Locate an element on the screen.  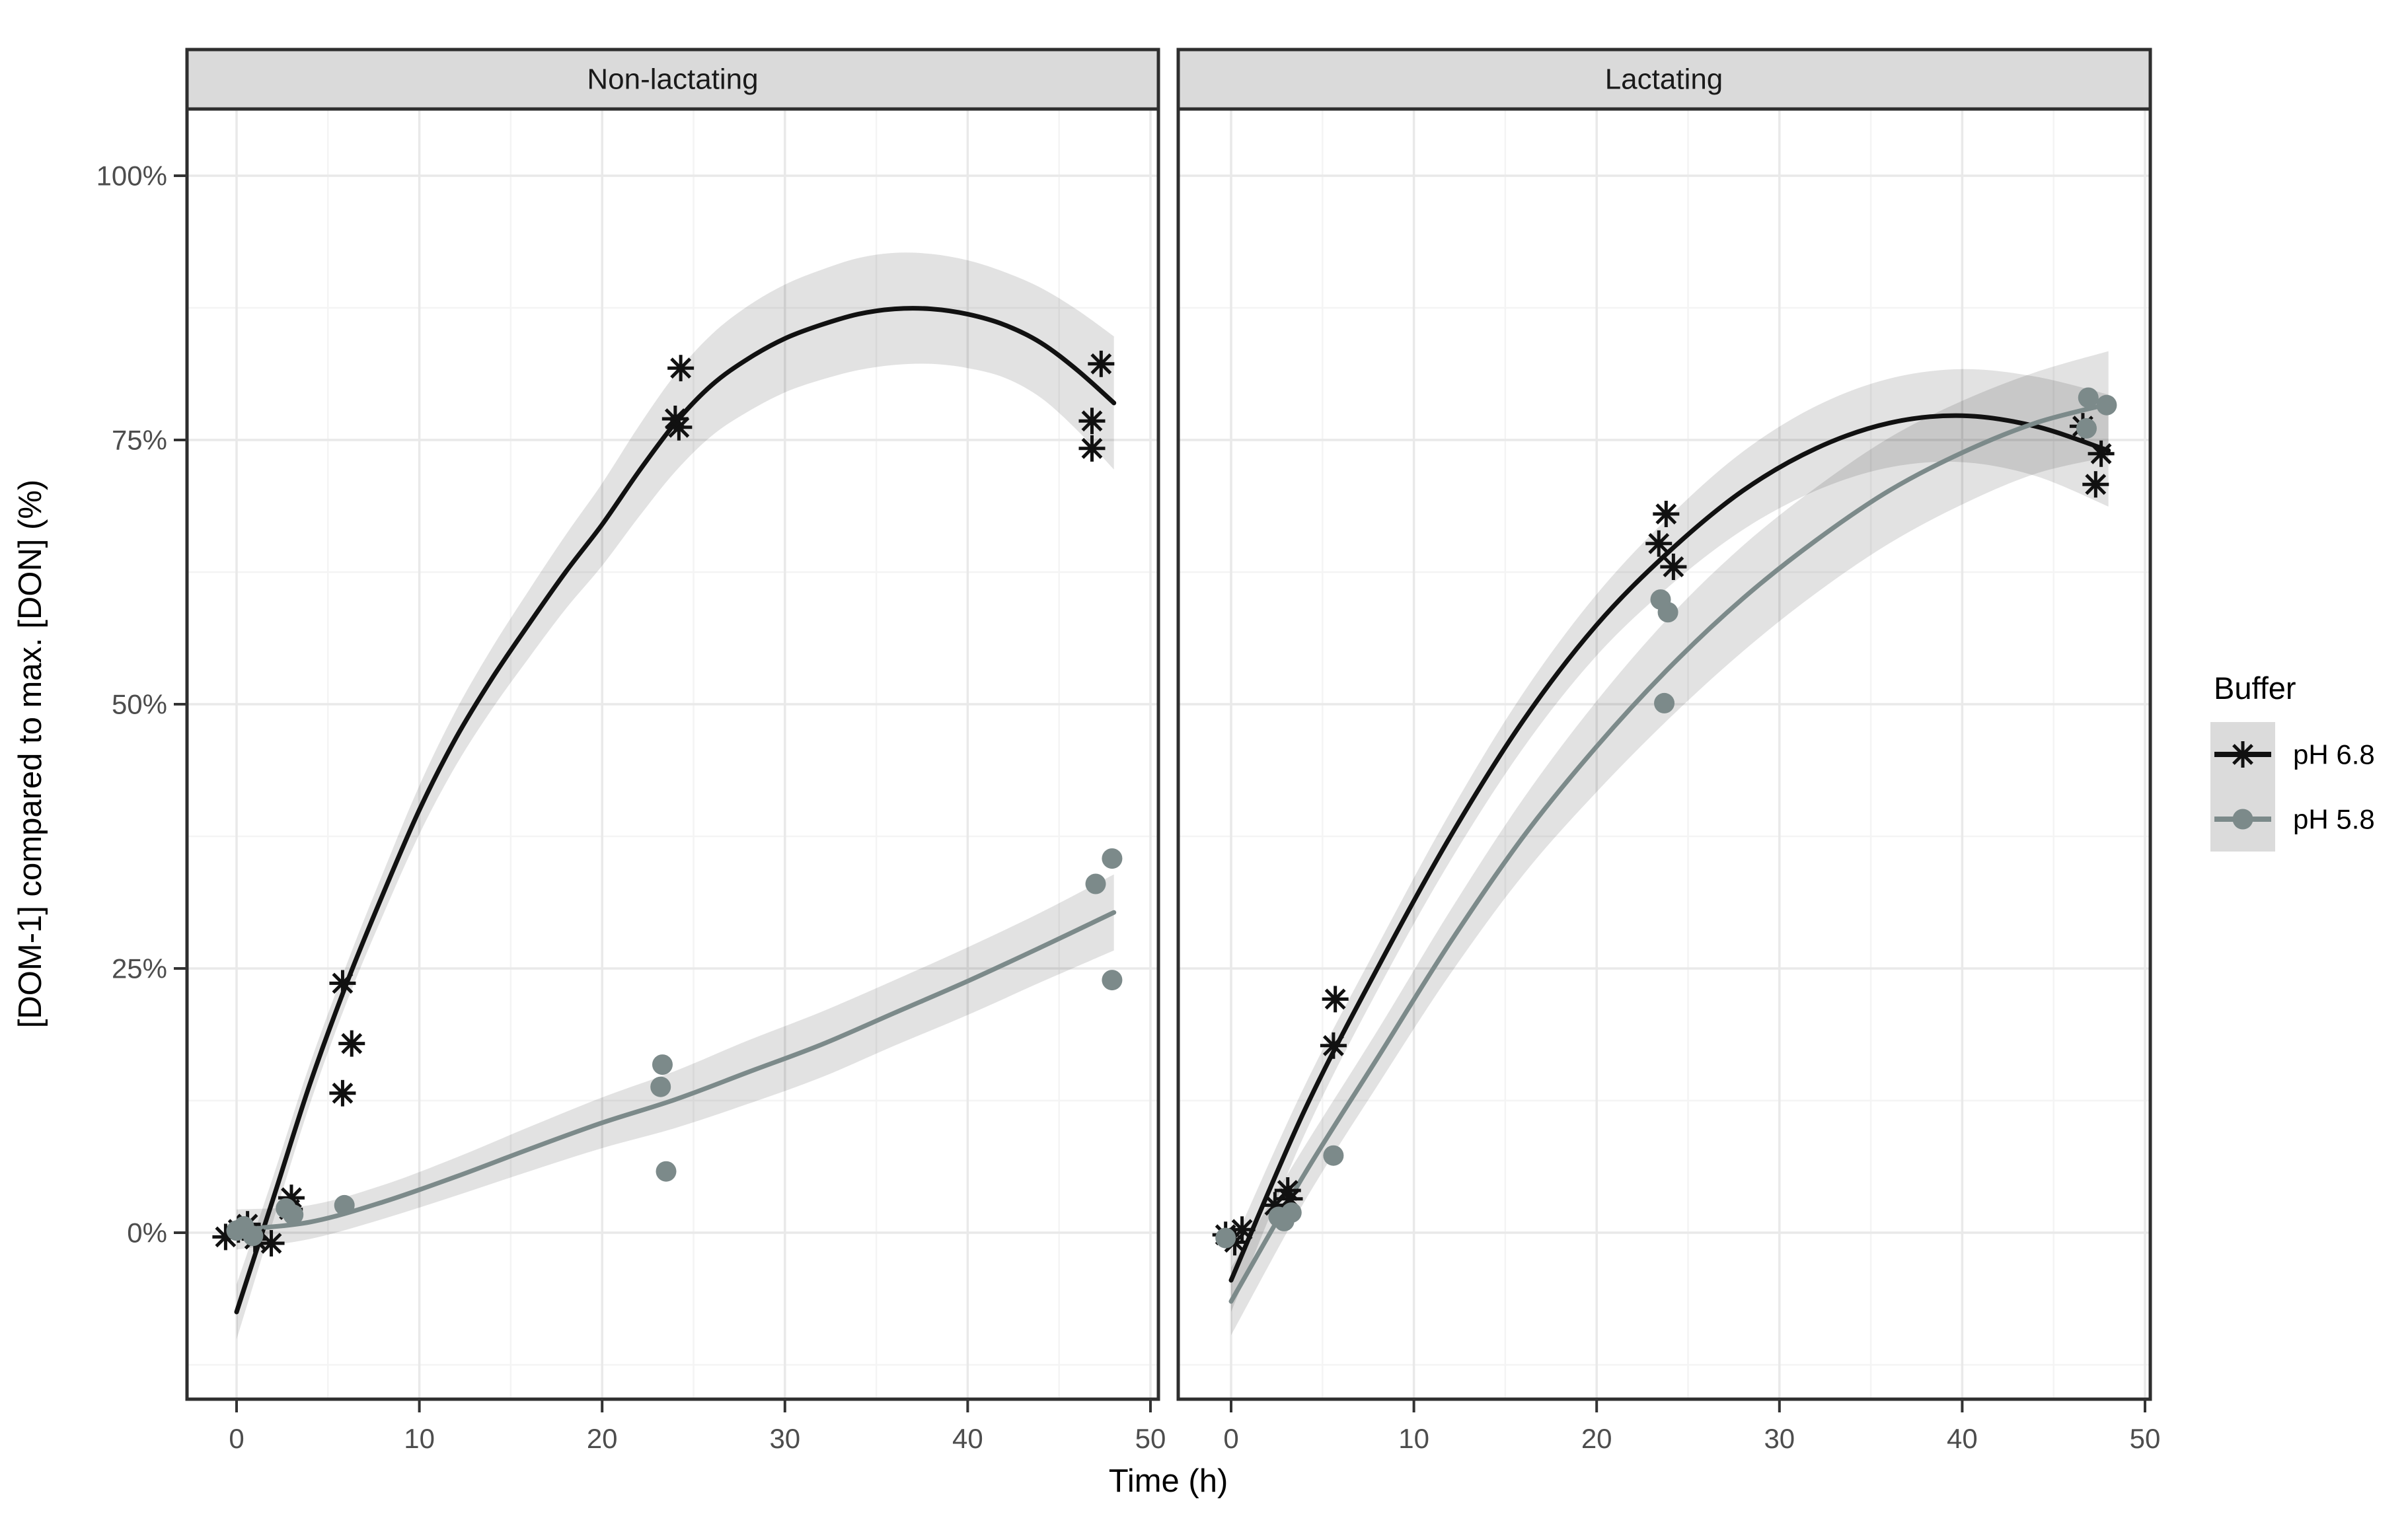
legend-marker-asterisk-icon is located at coordinates (2242, 754).